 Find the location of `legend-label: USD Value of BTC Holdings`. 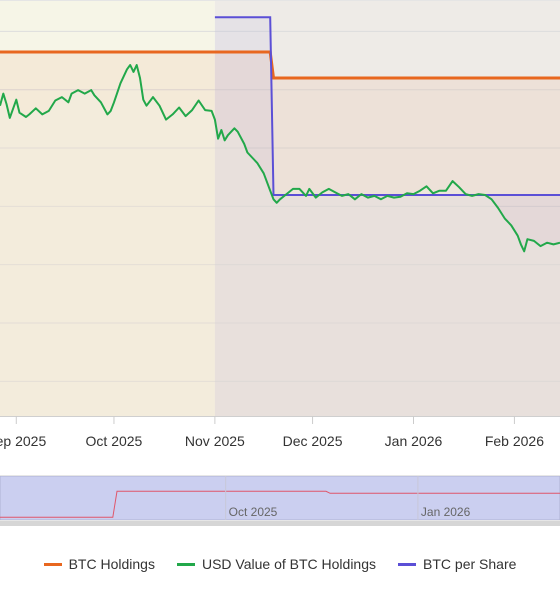

legend-label: USD Value of BTC Holdings is located at coordinates (289, 564).